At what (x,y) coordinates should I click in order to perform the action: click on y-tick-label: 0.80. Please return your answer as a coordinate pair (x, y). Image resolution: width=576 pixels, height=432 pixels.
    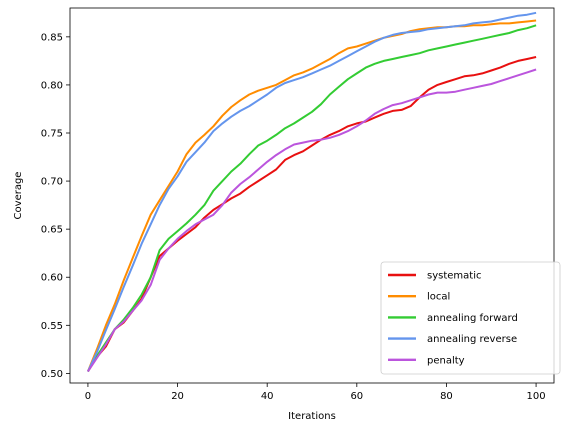
    Looking at the image, I should click on (52, 85).